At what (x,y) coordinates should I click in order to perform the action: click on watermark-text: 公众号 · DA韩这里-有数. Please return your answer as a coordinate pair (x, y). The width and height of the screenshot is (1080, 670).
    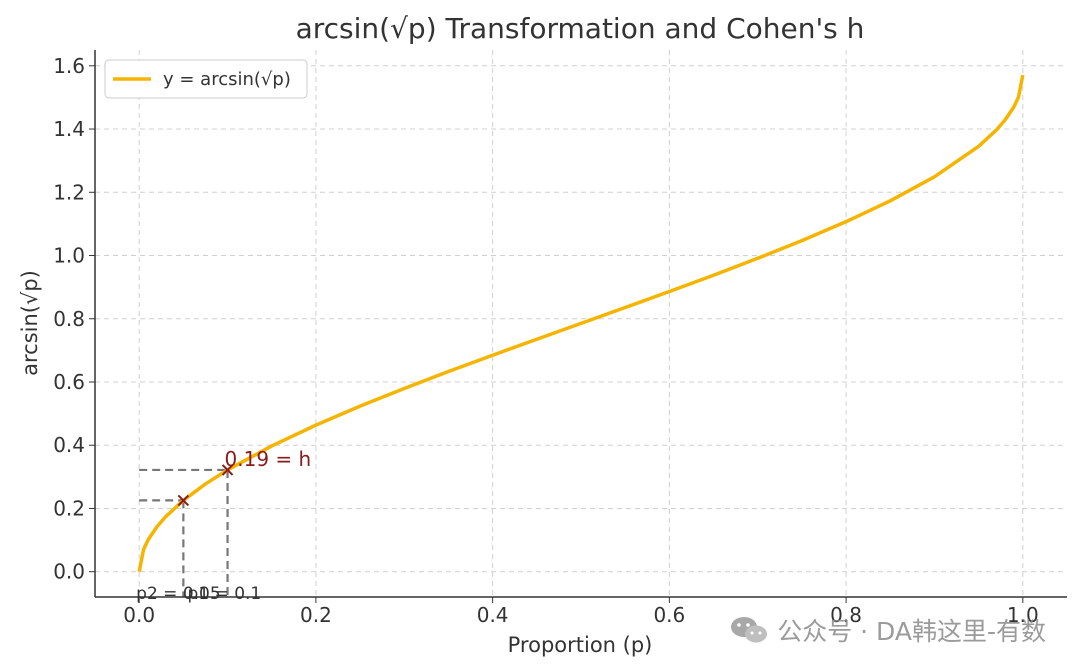
    Looking at the image, I should click on (911, 631).